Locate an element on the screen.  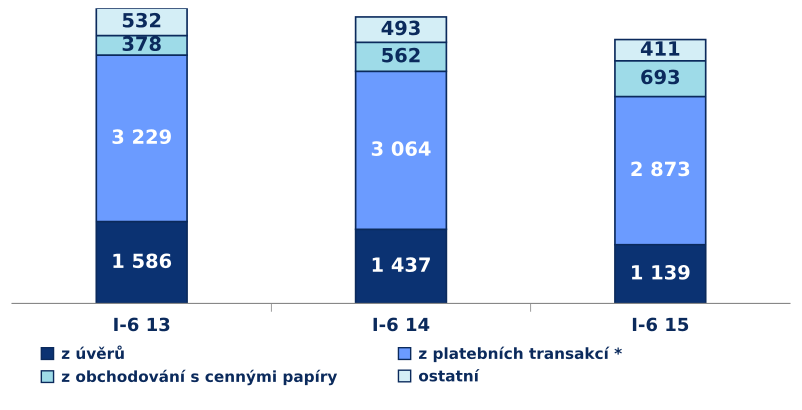
data-label: 693 is located at coordinates (660, 77).